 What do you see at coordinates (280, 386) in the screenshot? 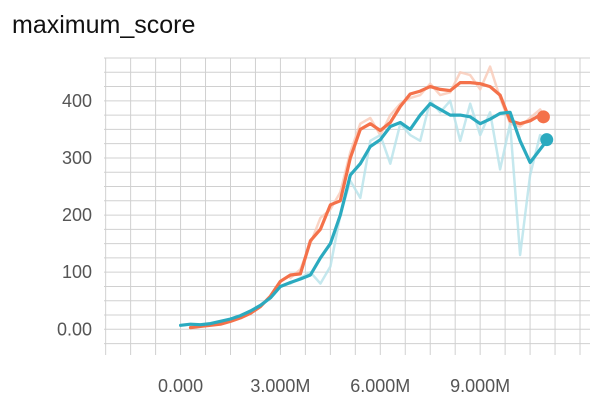
I see `x-tick-label: 3.000M` at bounding box center [280, 386].